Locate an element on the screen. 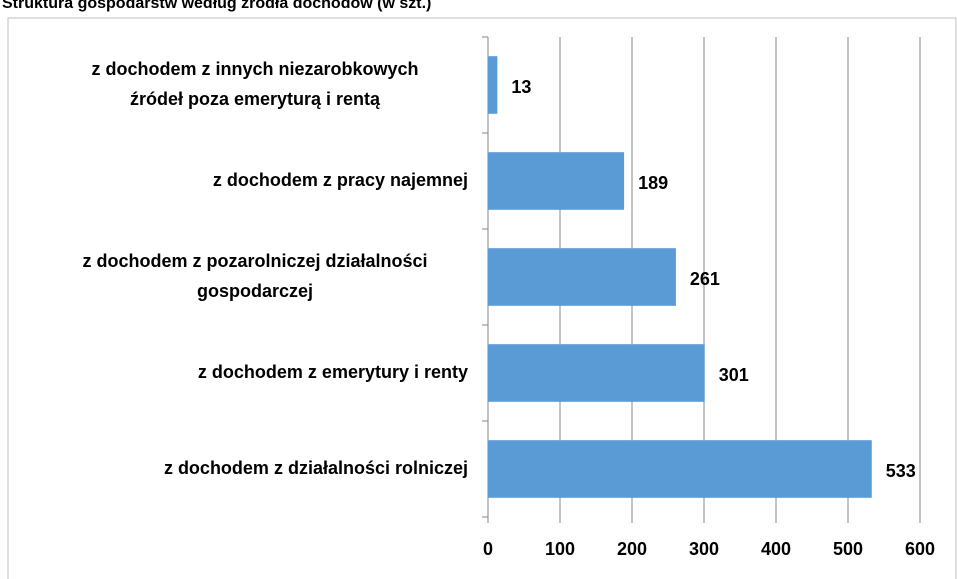  data-label: 189 is located at coordinates (653, 183).